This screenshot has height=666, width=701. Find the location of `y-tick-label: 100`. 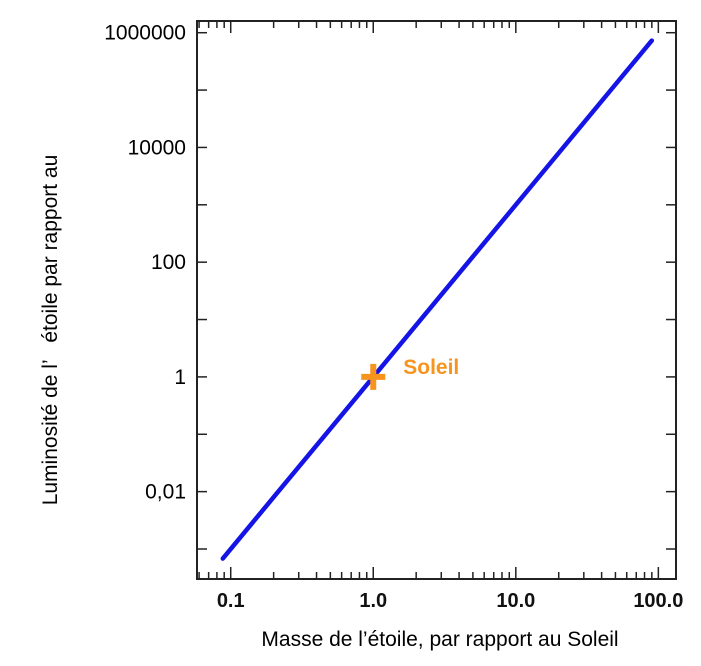

y-tick-label: 100 is located at coordinates (168, 262).